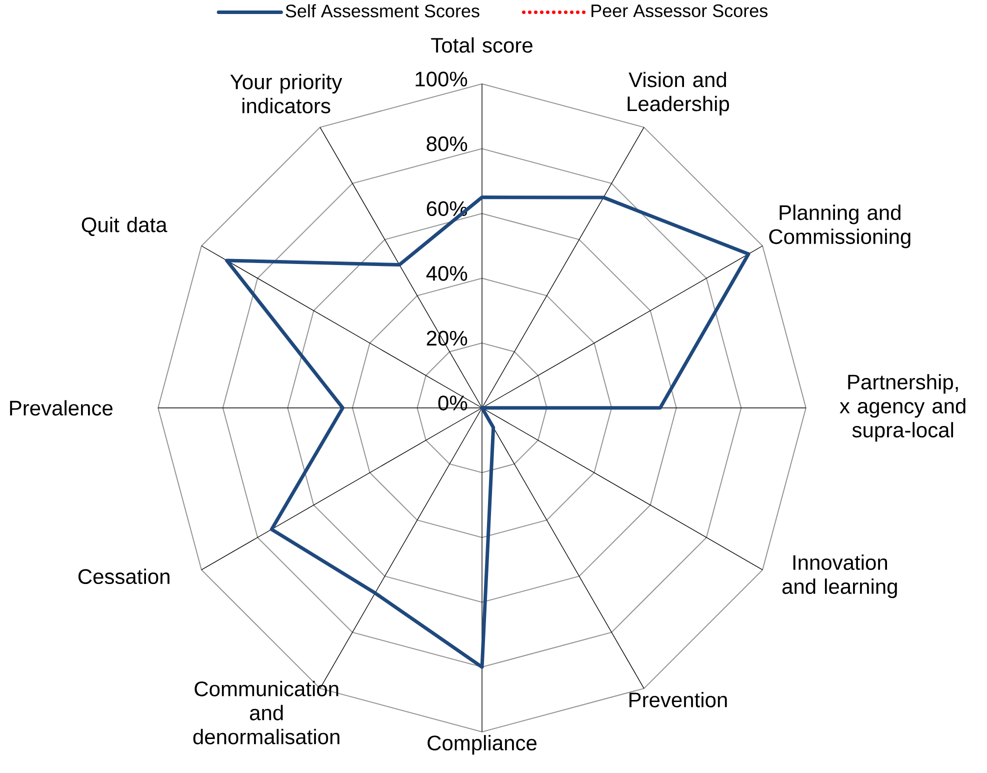 The image size is (987, 773). Describe the element at coordinates (286, 94) in the screenshot. I see `spoke-label: Your priority indicators` at that location.